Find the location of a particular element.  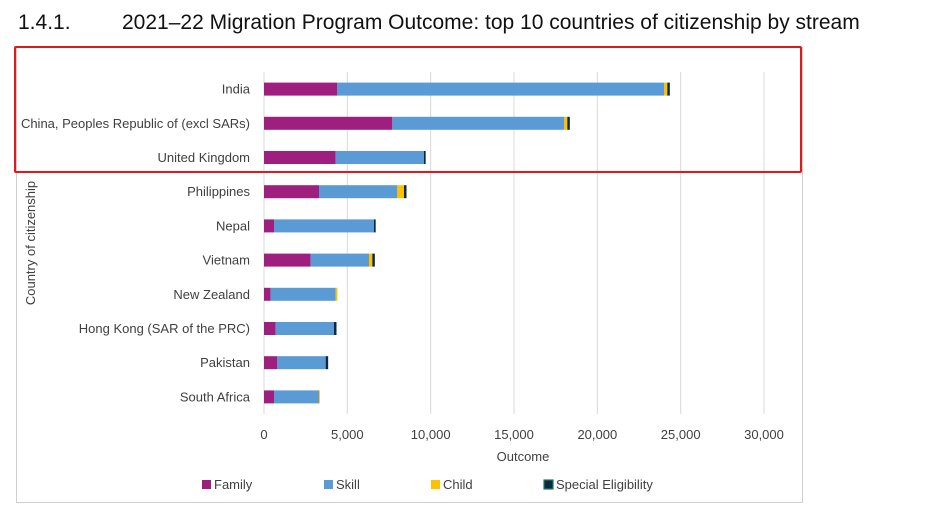

x-tick-label: 15,000 is located at coordinates (514, 434).